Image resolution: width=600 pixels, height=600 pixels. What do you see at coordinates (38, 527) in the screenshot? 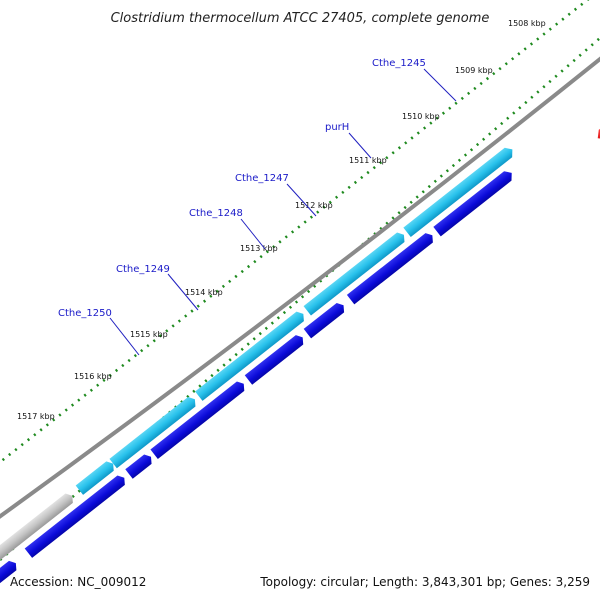
I see `gene-grey` at bounding box center [38, 527].